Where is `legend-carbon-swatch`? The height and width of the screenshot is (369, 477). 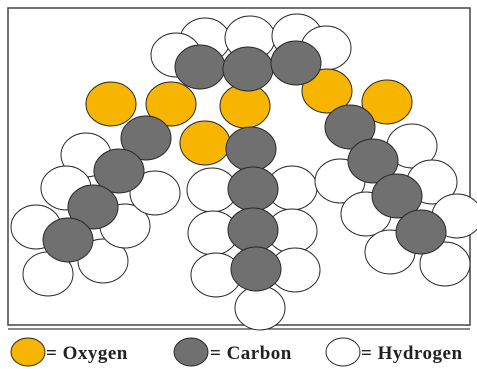 legend-carbon-swatch is located at coordinates (191, 352).